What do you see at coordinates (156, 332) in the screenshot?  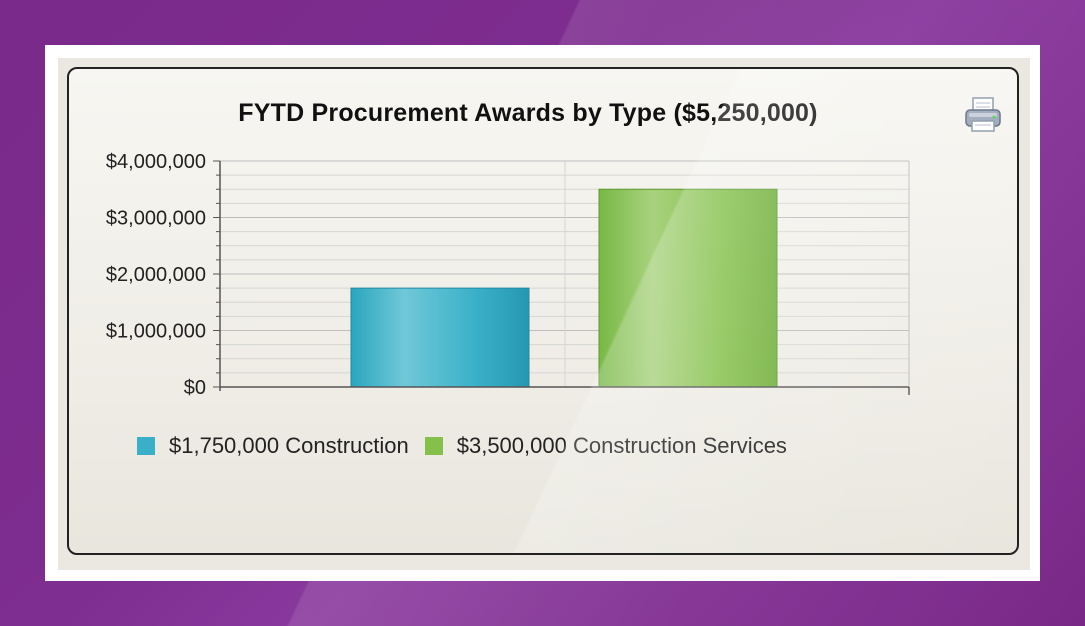 I see `y-tick-label: $1,000,000` at bounding box center [156, 332].